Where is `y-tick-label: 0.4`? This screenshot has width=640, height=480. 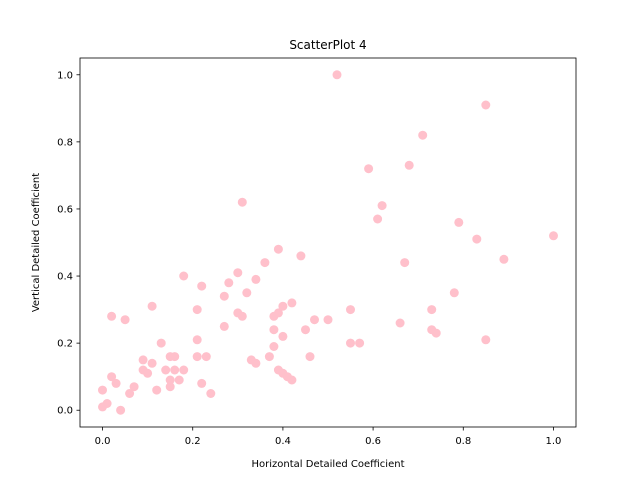 y-tick-label: 0.4 is located at coordinates (65, 277).